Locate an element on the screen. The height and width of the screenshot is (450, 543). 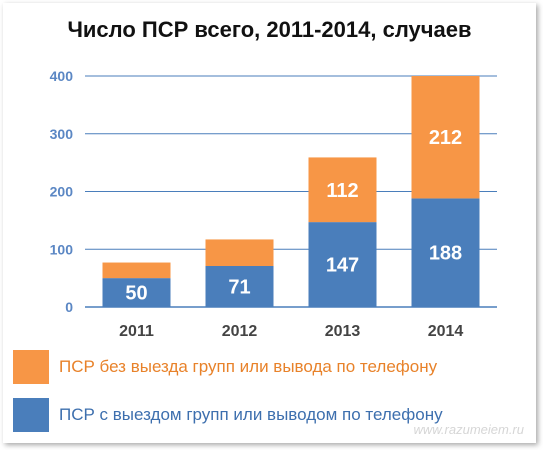
bar-without-departure-2013 is located at coordinates (342, 190).